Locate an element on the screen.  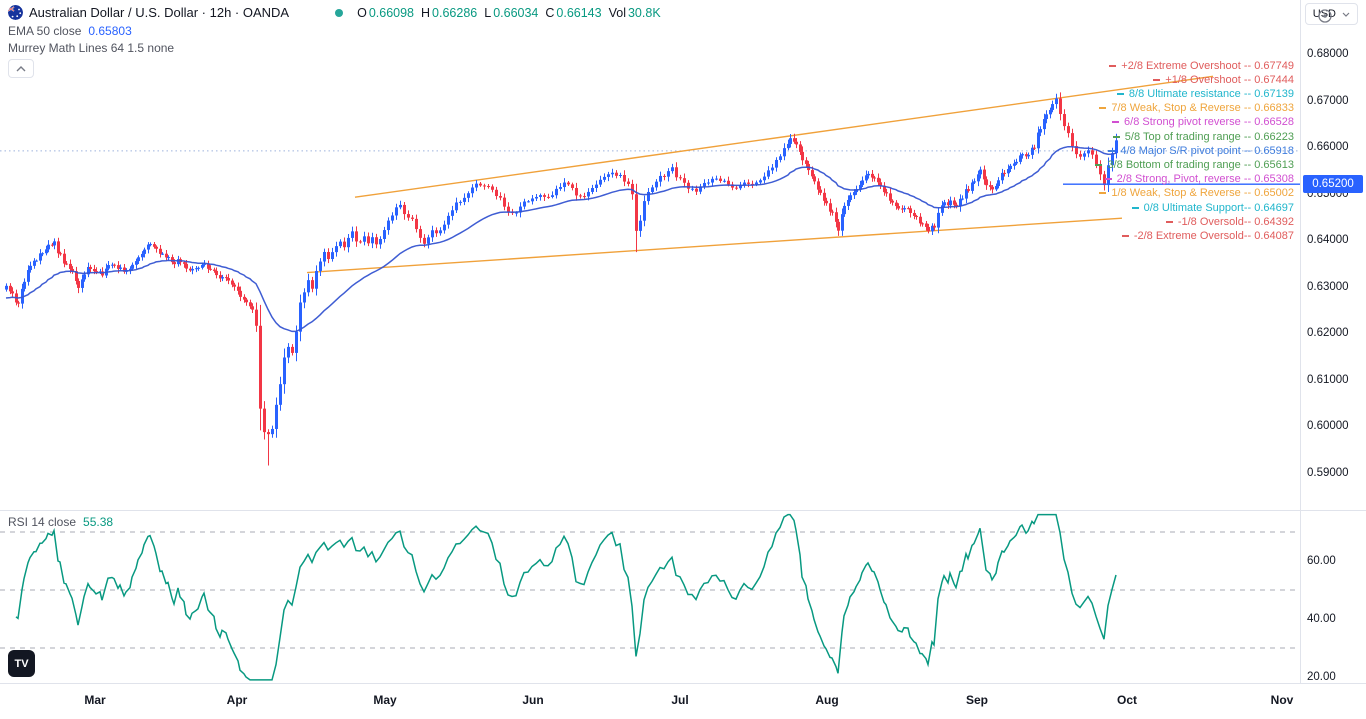
time-axis-month-label: Mar is located at coordinates (95, 700).